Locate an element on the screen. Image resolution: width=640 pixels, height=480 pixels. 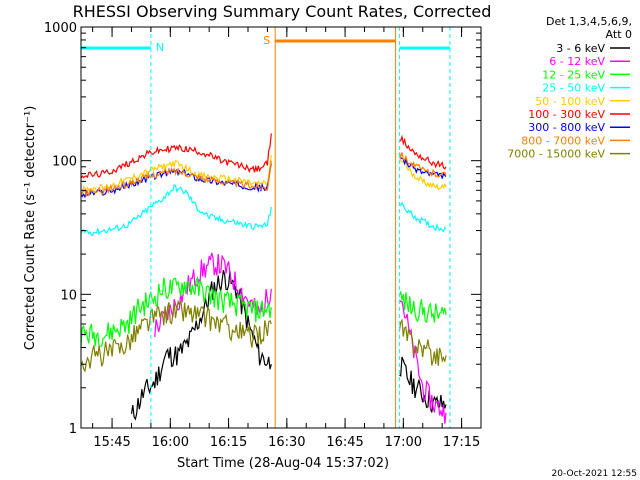
legend-label: 800 - 7000 keV is located at coordinates (563, 140).